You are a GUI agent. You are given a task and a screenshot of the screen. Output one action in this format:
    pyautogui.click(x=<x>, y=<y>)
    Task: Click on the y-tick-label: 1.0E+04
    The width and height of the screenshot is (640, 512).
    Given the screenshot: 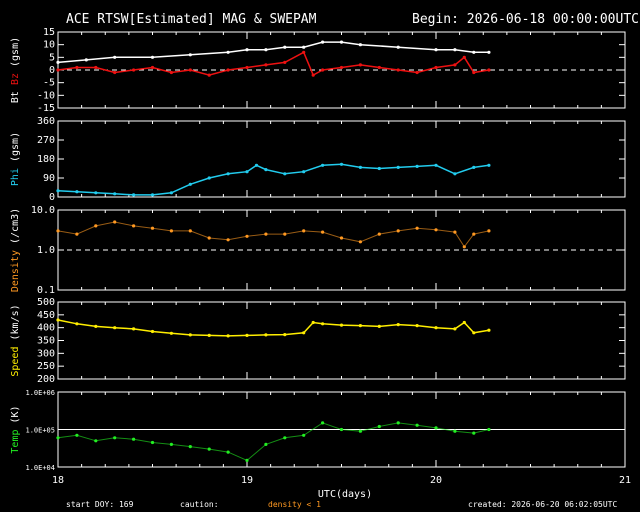 What is the action you would take?
    pyautogui.click(x=40, y=468)
    